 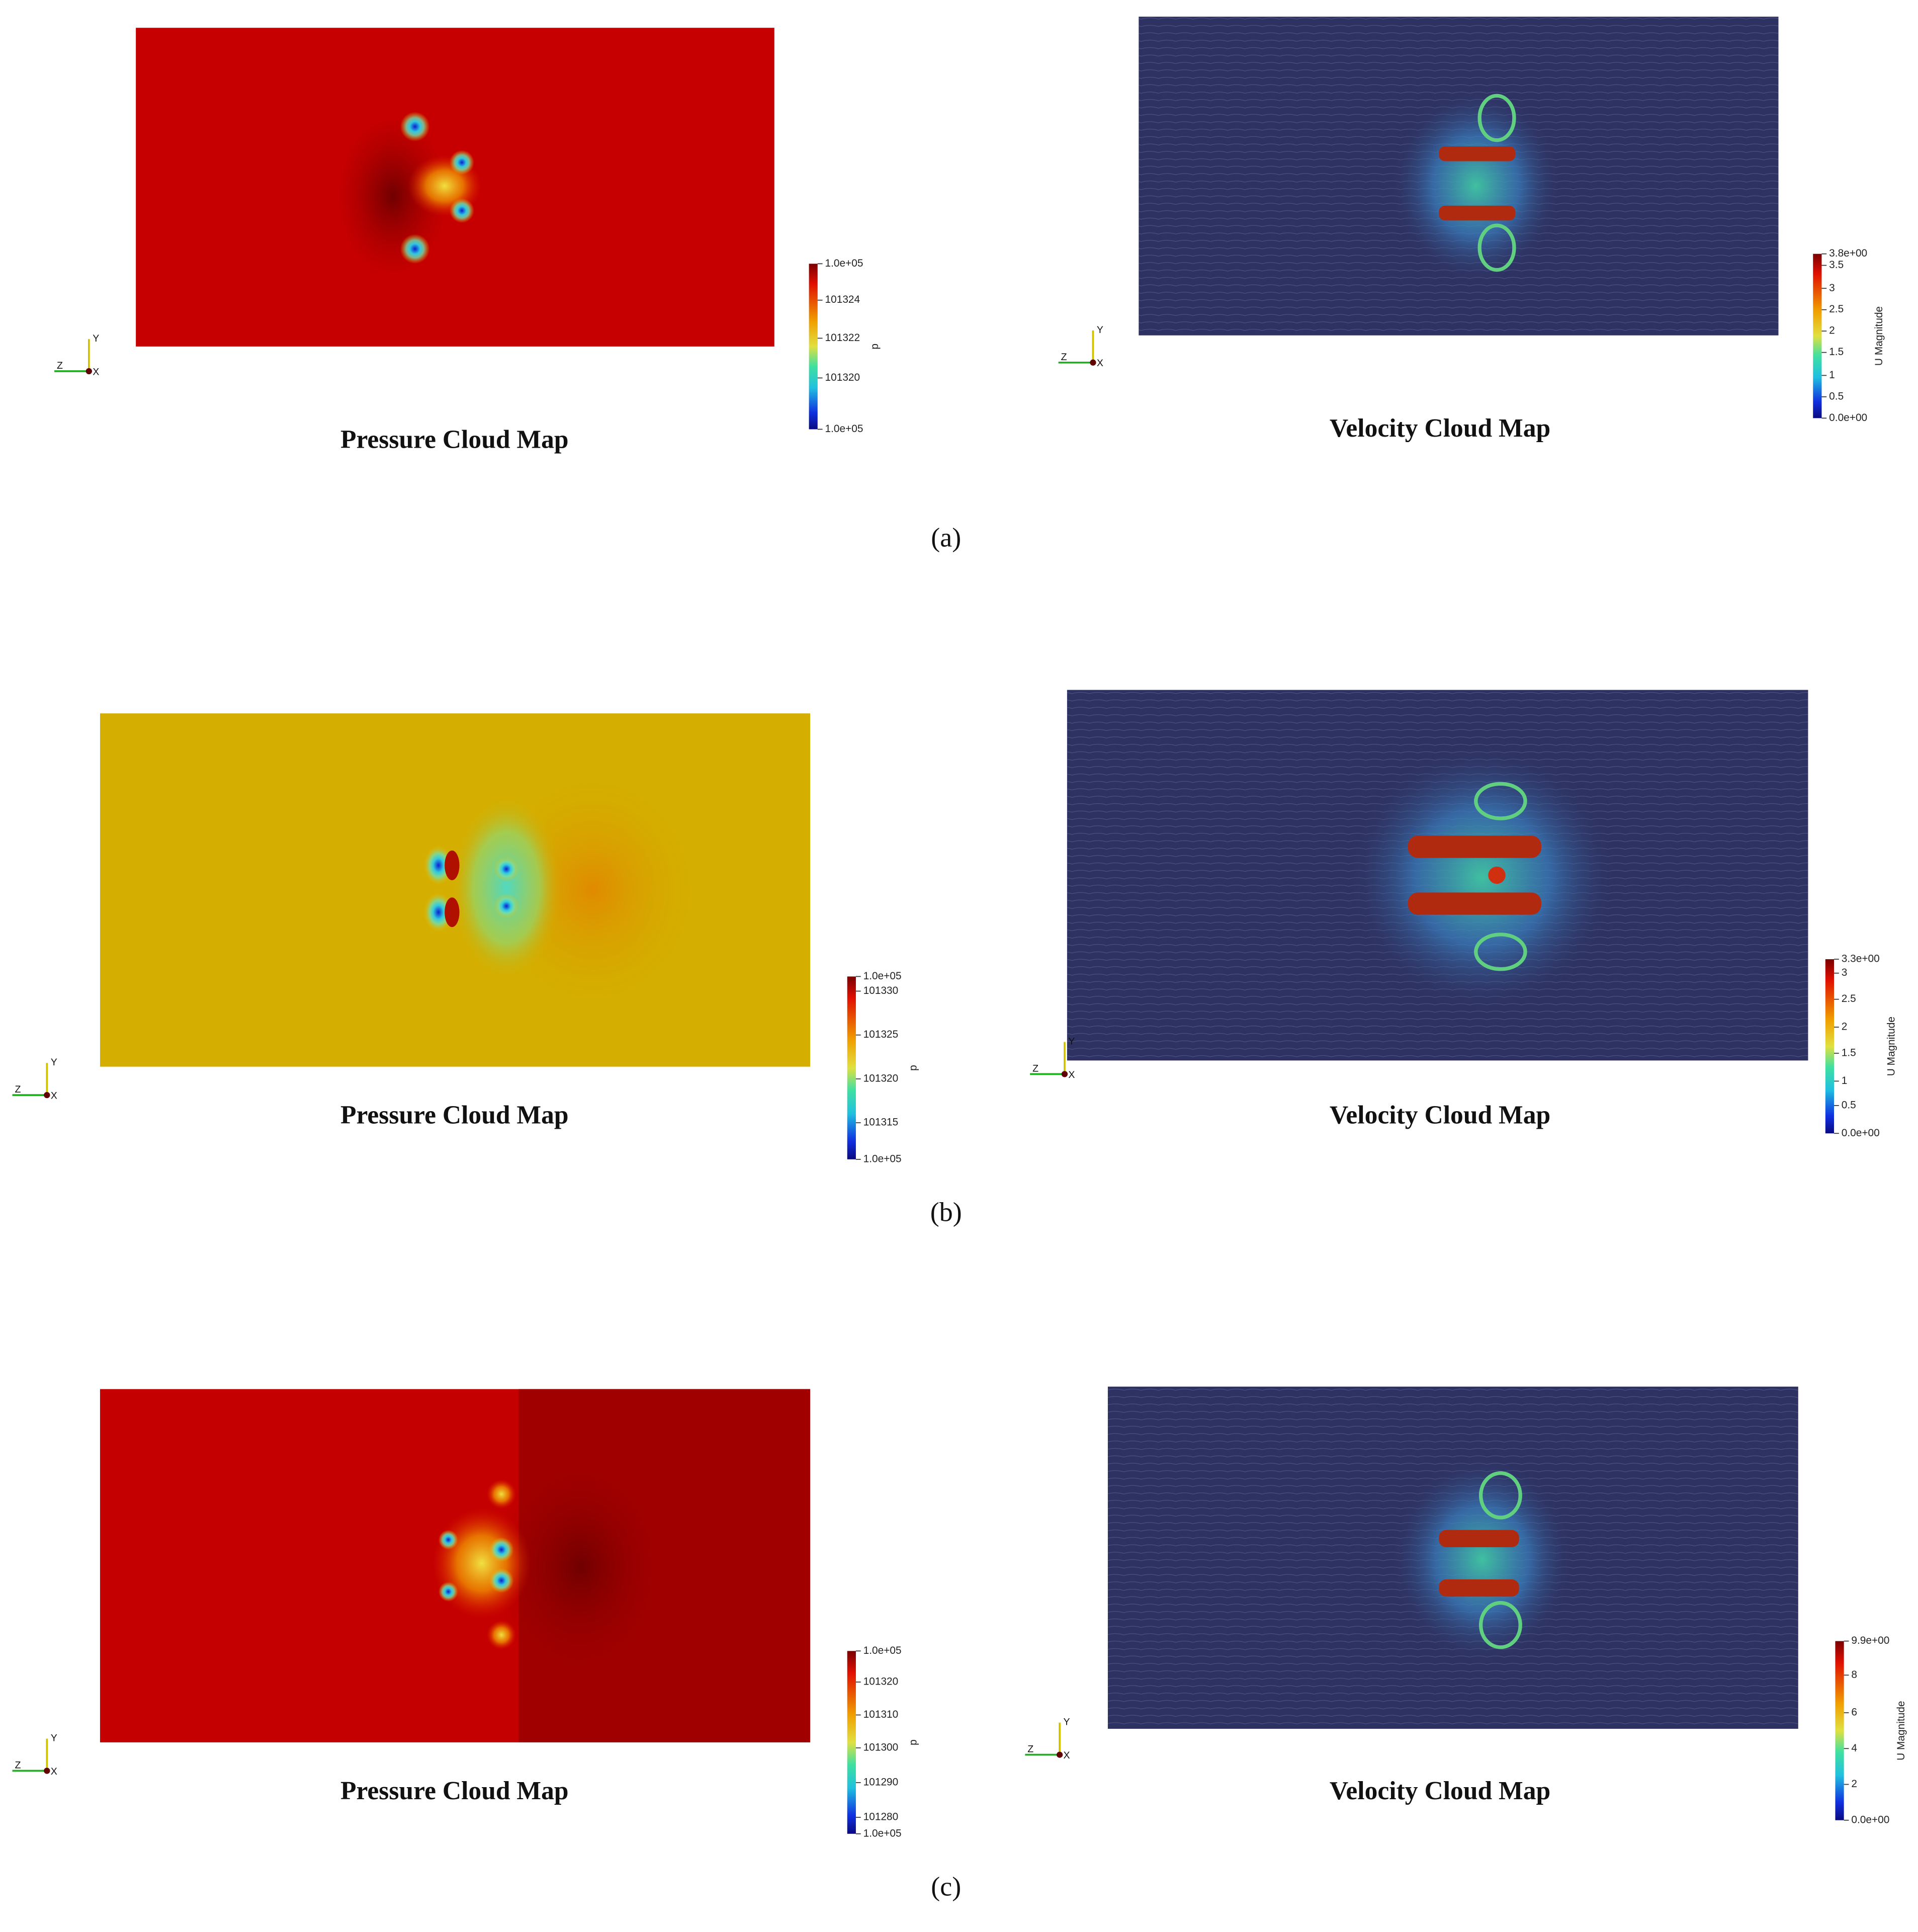 What do you see at coordinates (881, 1782) in the screenshot?
I see `colorbar-tick-label: 101290` at bounding box center [881, 1782].